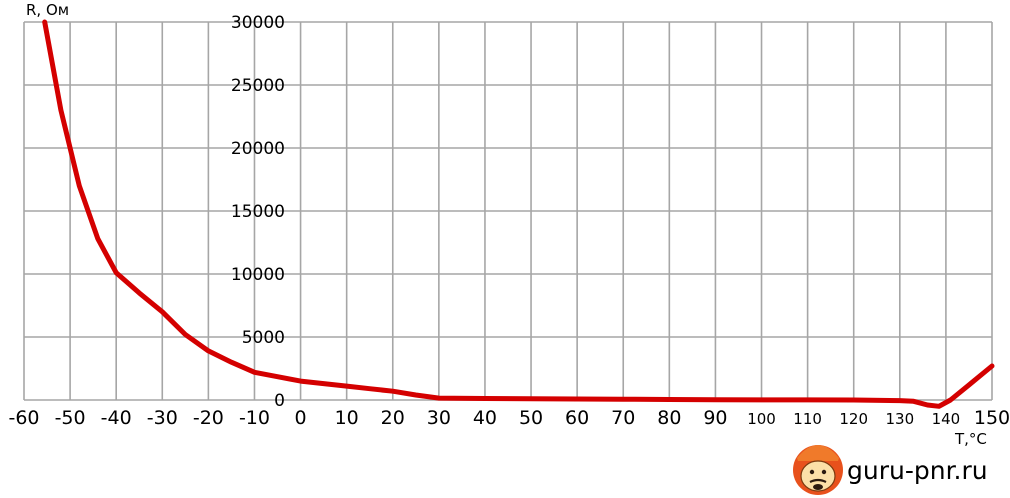 The height and width of the screenshot is (498, 1010). Describe the element at coordinates (347, 418) in the screenshot. I see `x-tick-label: 10` at that location.